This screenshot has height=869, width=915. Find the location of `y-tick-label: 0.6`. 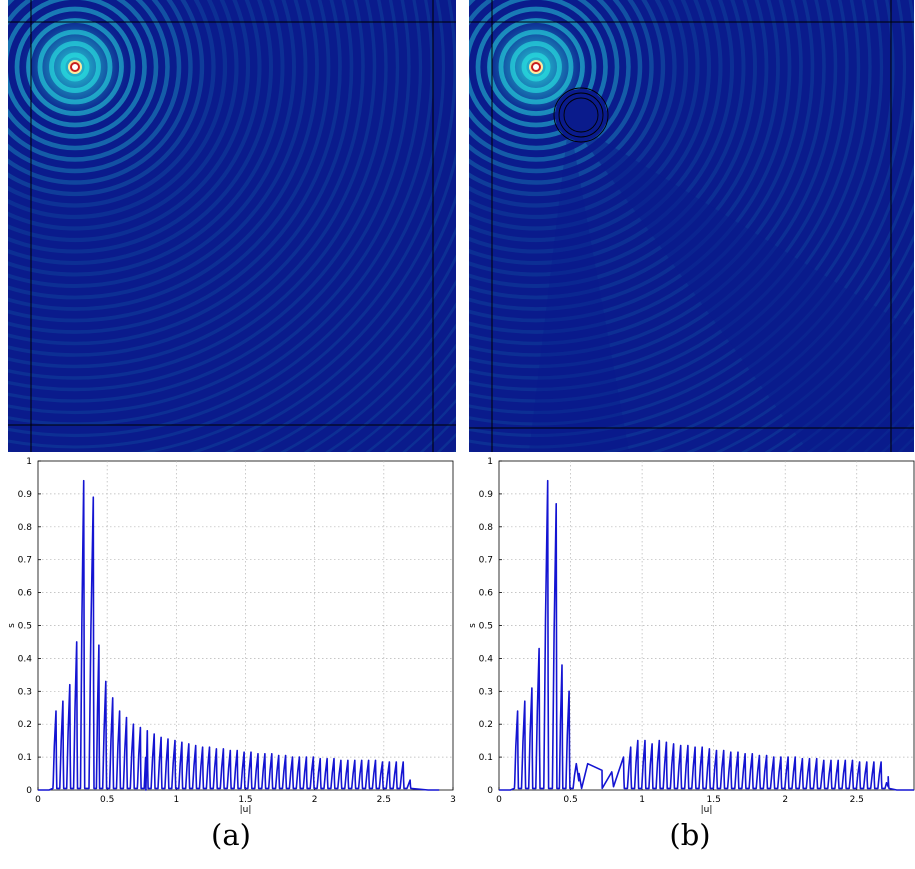

y-tick-label: 0.6 is located at coordinates (25, 594).